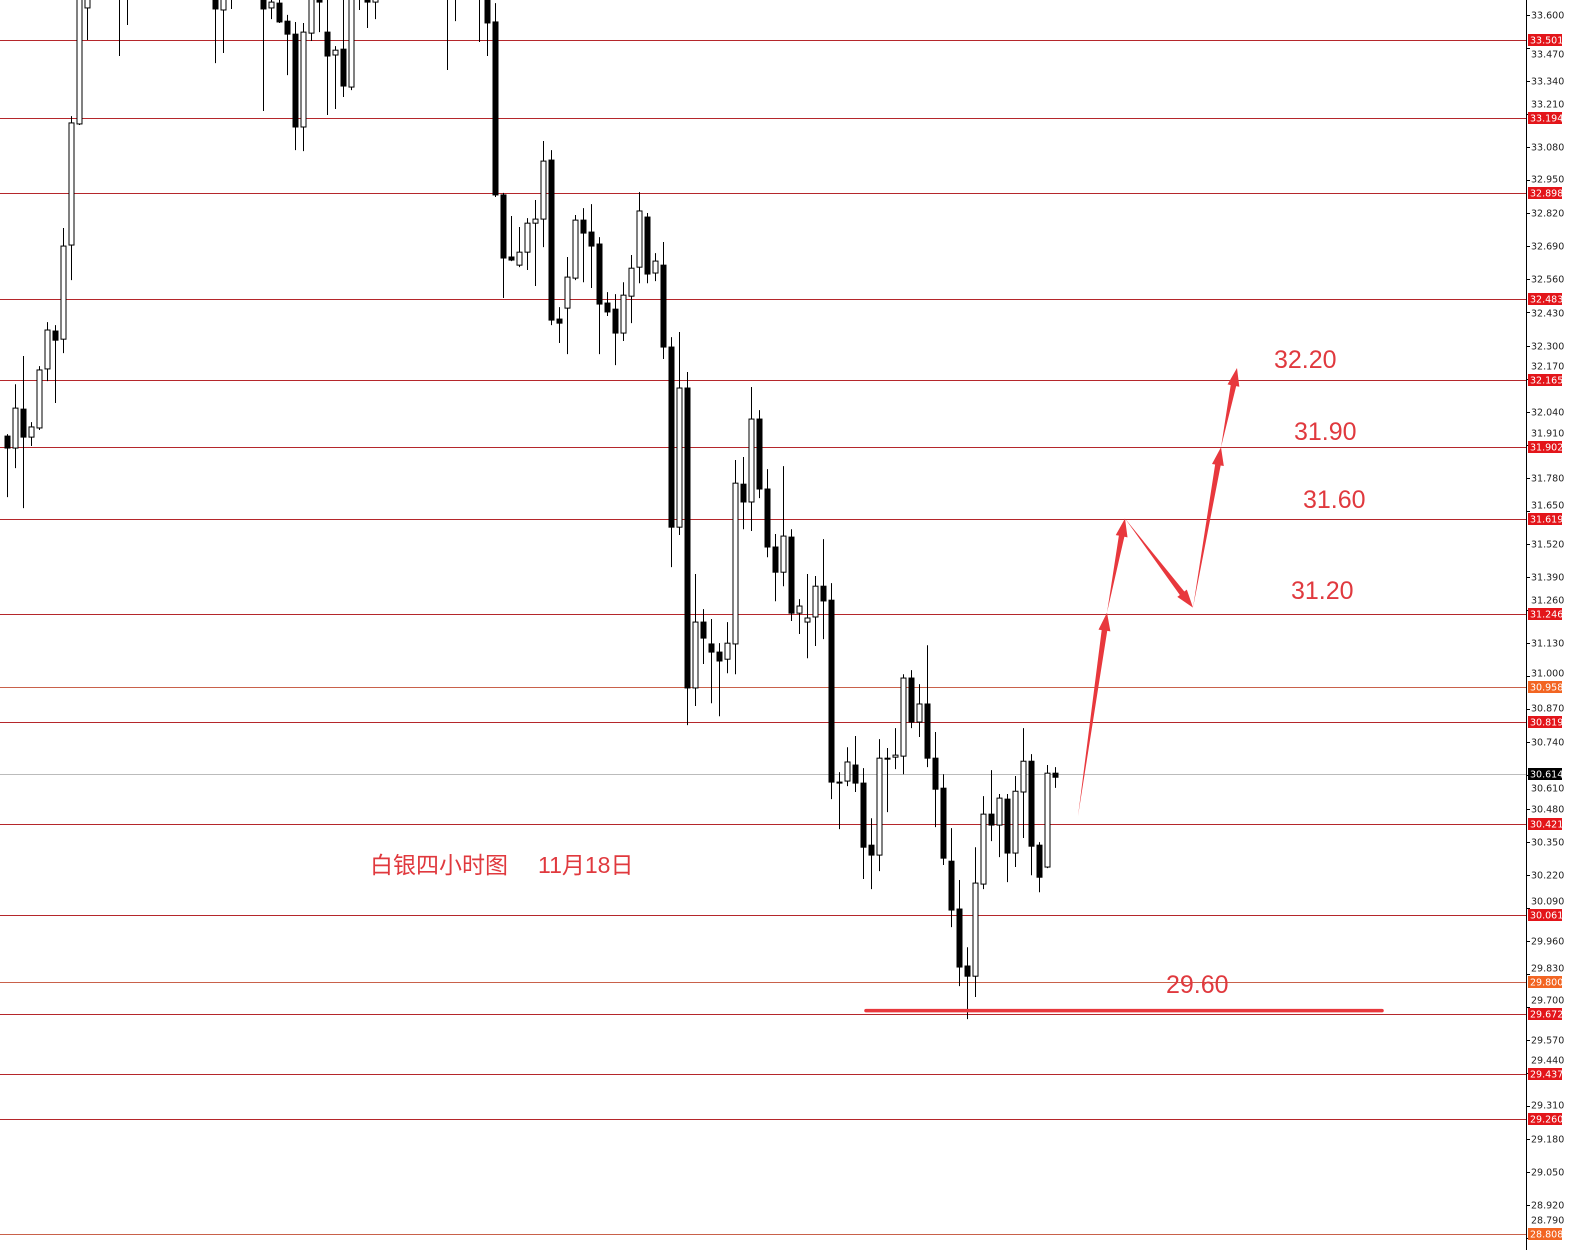 Image resolution: width=1570 pixels, height=1250 pixels. What do you see at coordinates (1547, 82) in the screenshot?
I see `axis-tick-label: 33.340` at bounding box center [1547, 82].